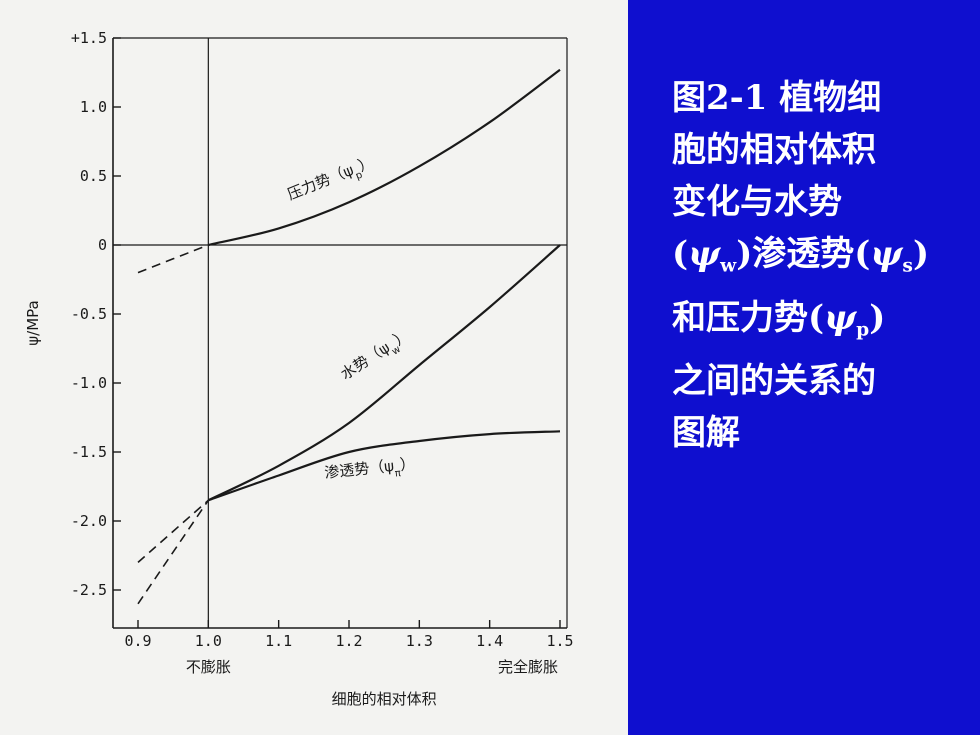 The height and width of the screenshot is (735, 980). What do you see at coordinates (89, 38) in the screenshot?
I see `y-tick-label: +1.5` at bounding box center [89, 38].